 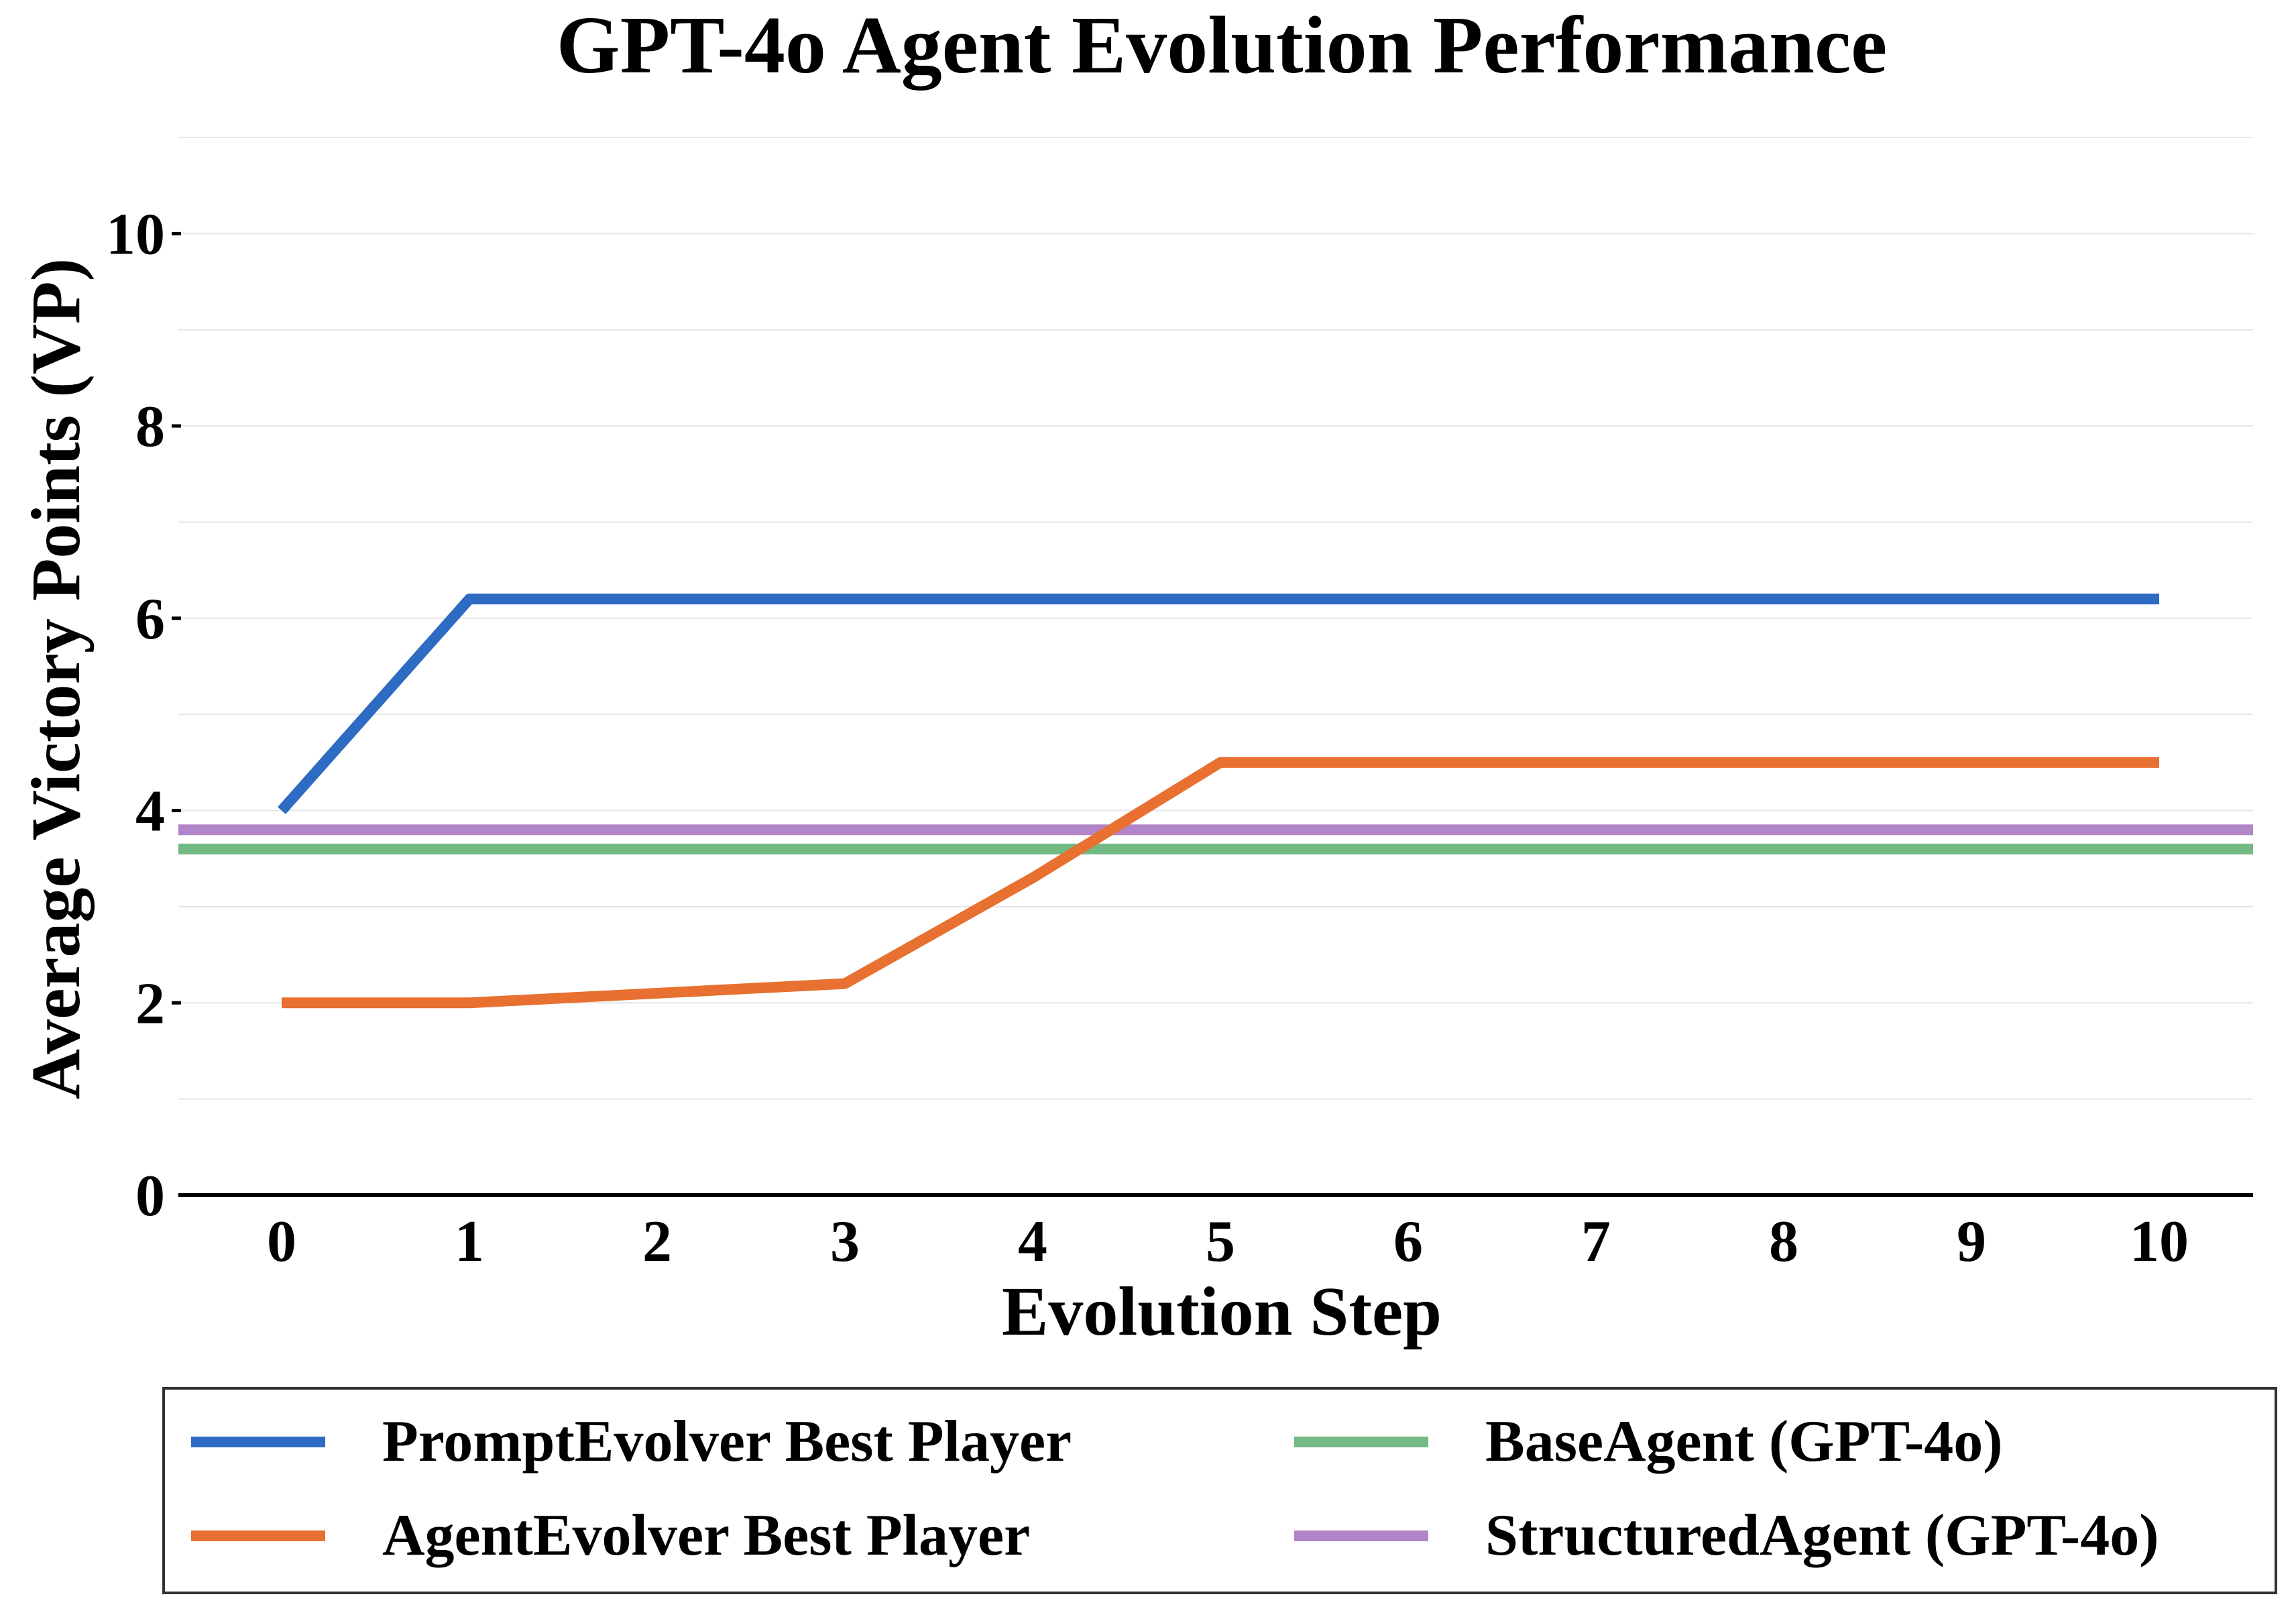 I want to click on x-tick-label: 4, so click(x=1032, y=1242).